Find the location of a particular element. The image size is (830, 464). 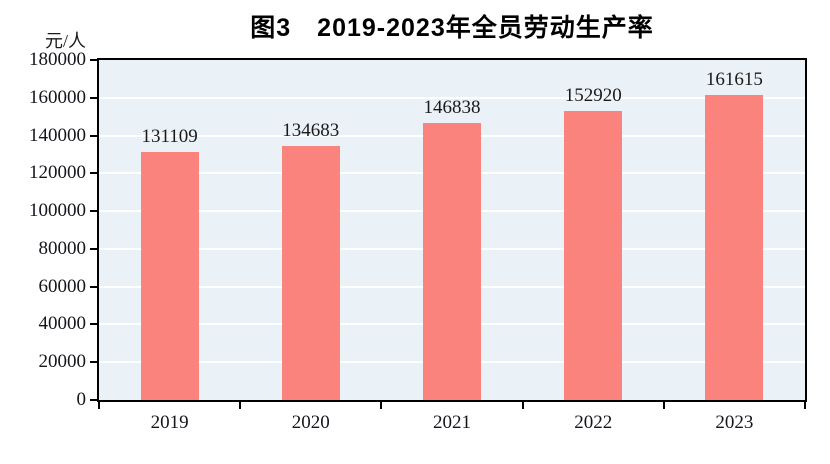

bar-2020 is located at coordinates (310, 272).